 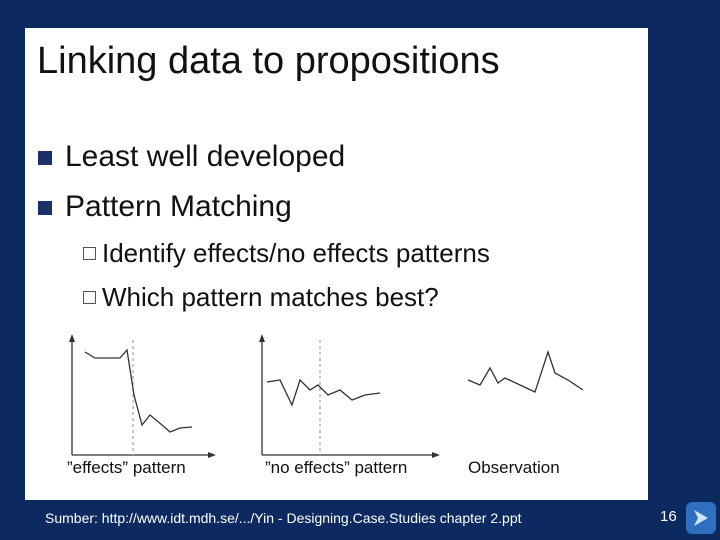 I want to click on bullet: Pattern Matching, so click(x=178, y=206).